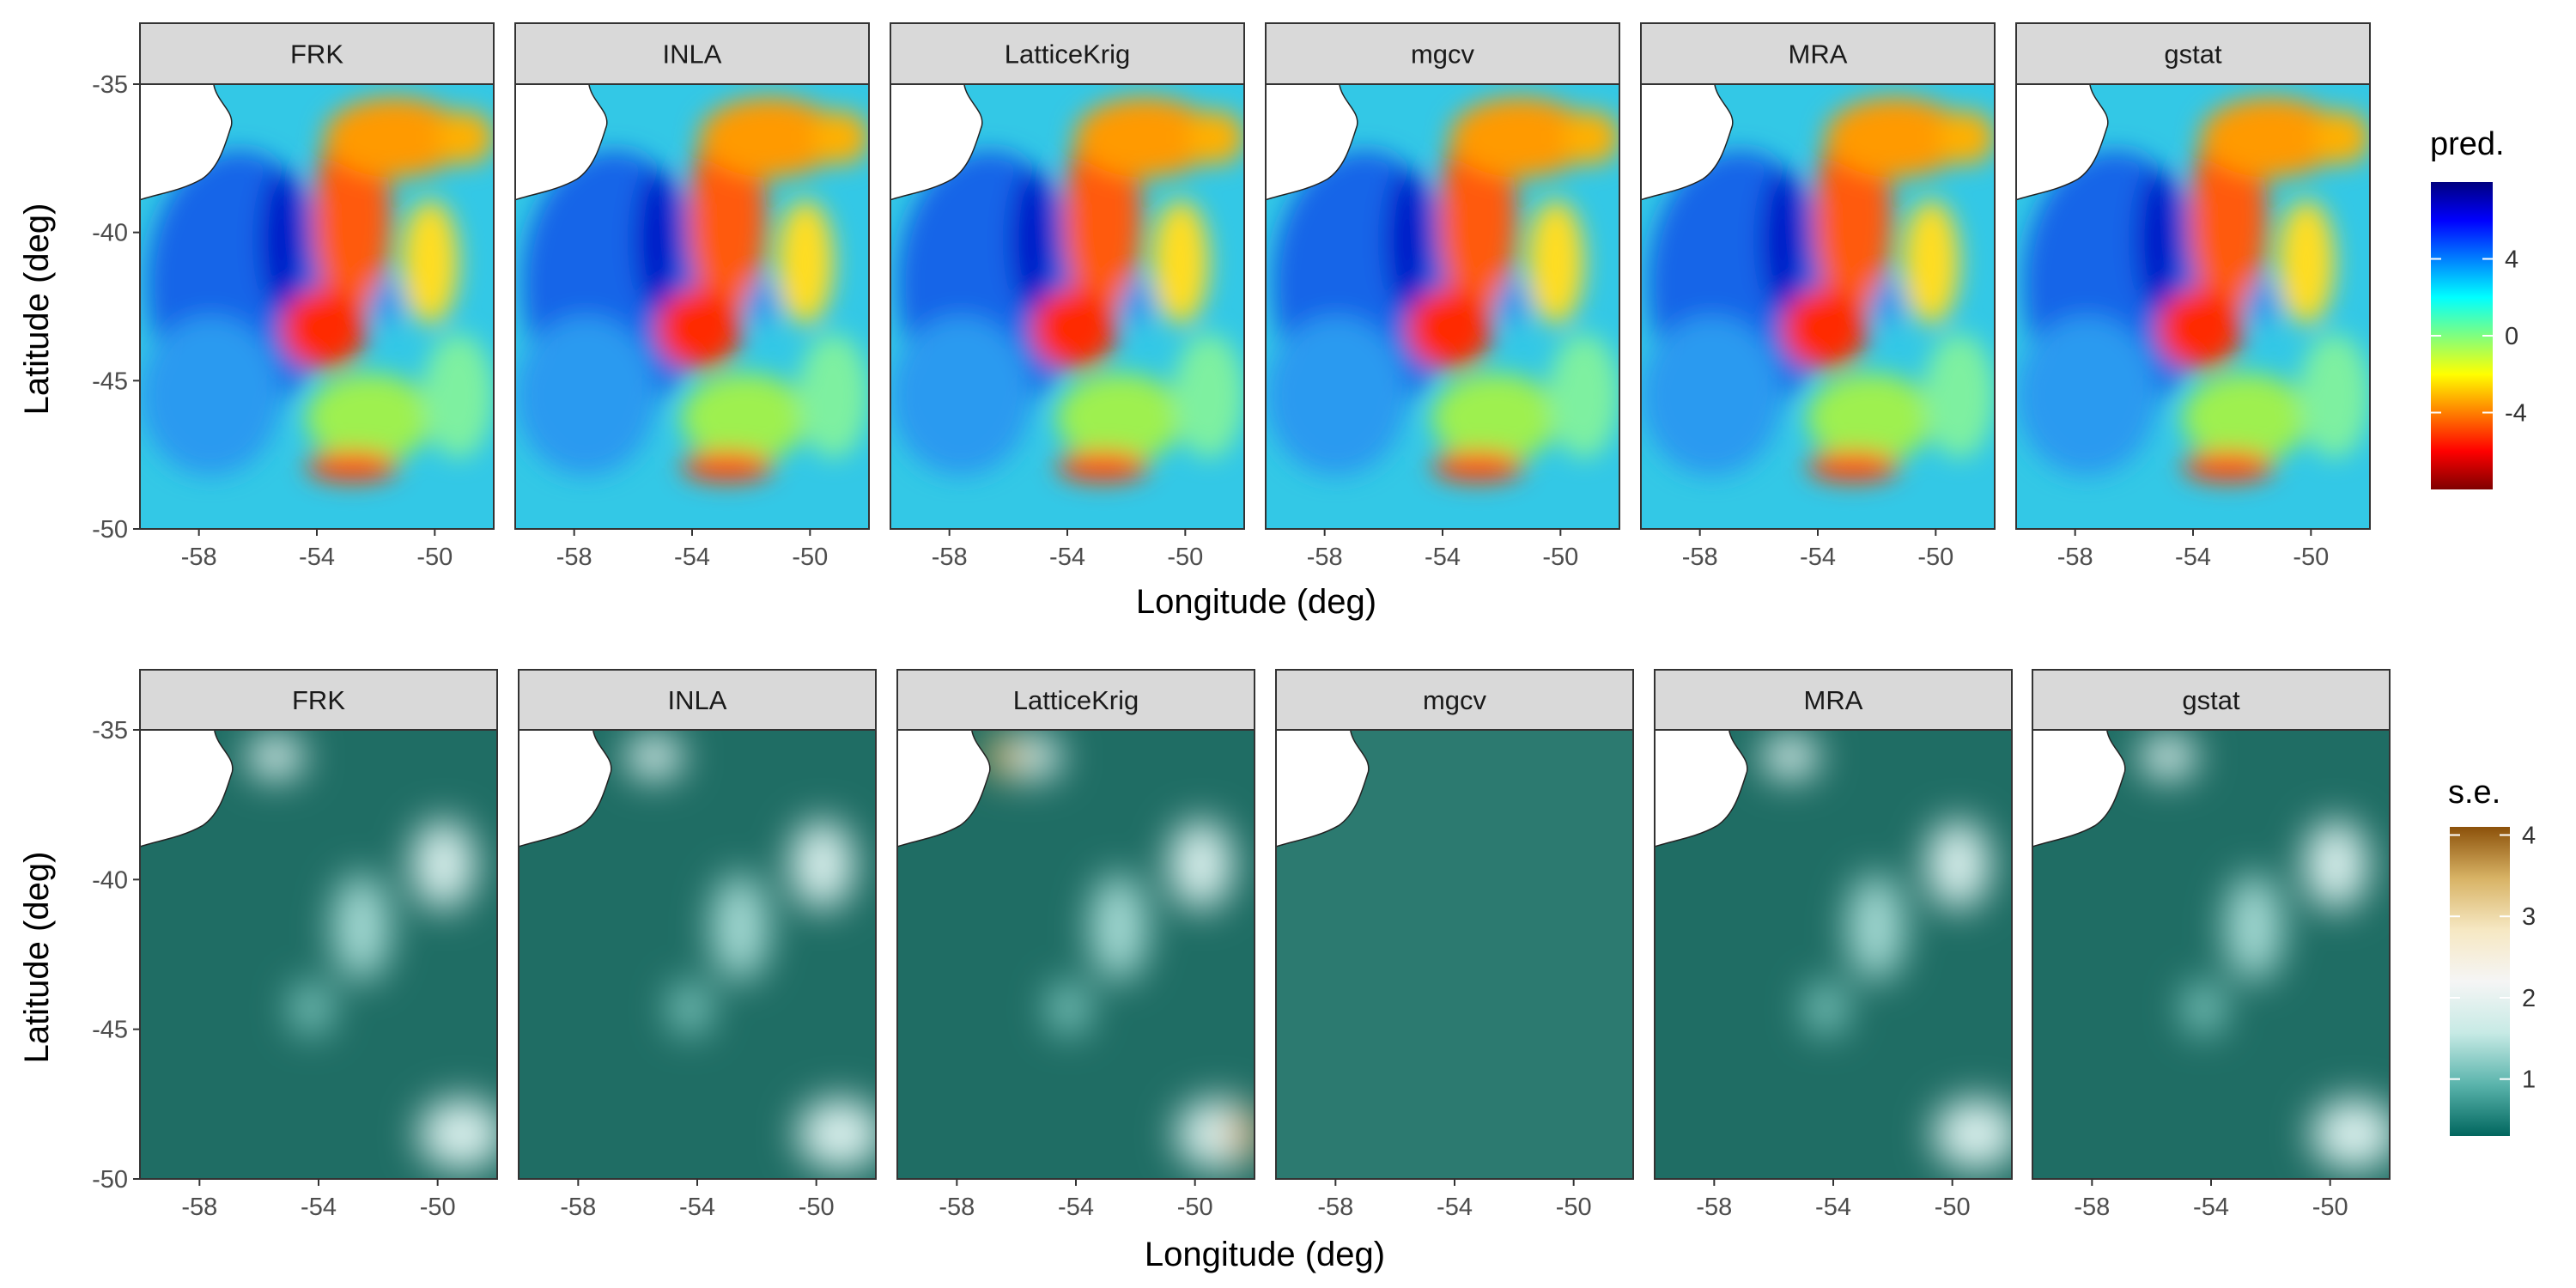 The image size is (2576, 1288). Describe the element at coordinates (37, 310) in the screenshot. I see `y-axis-title-top: Latitude (deg)` at that location.